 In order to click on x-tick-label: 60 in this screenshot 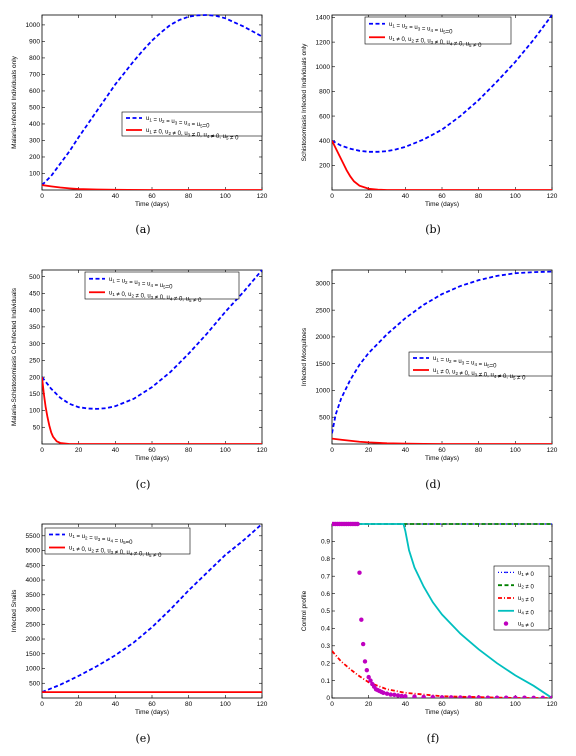, I will do `click(152, 450)`.